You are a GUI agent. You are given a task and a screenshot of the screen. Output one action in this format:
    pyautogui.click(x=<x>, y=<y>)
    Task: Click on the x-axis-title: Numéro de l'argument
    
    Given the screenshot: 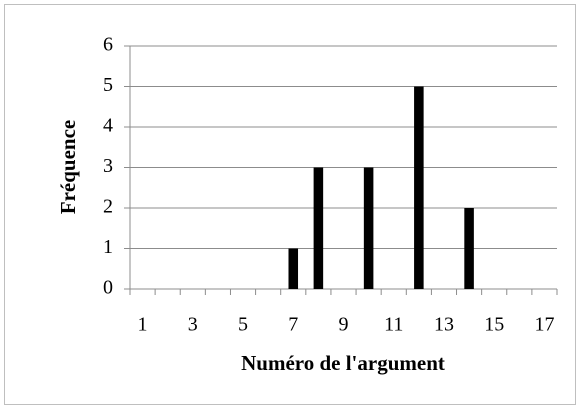 What is the action you would take?
    pyautogui.click(x=343, y=363)
    